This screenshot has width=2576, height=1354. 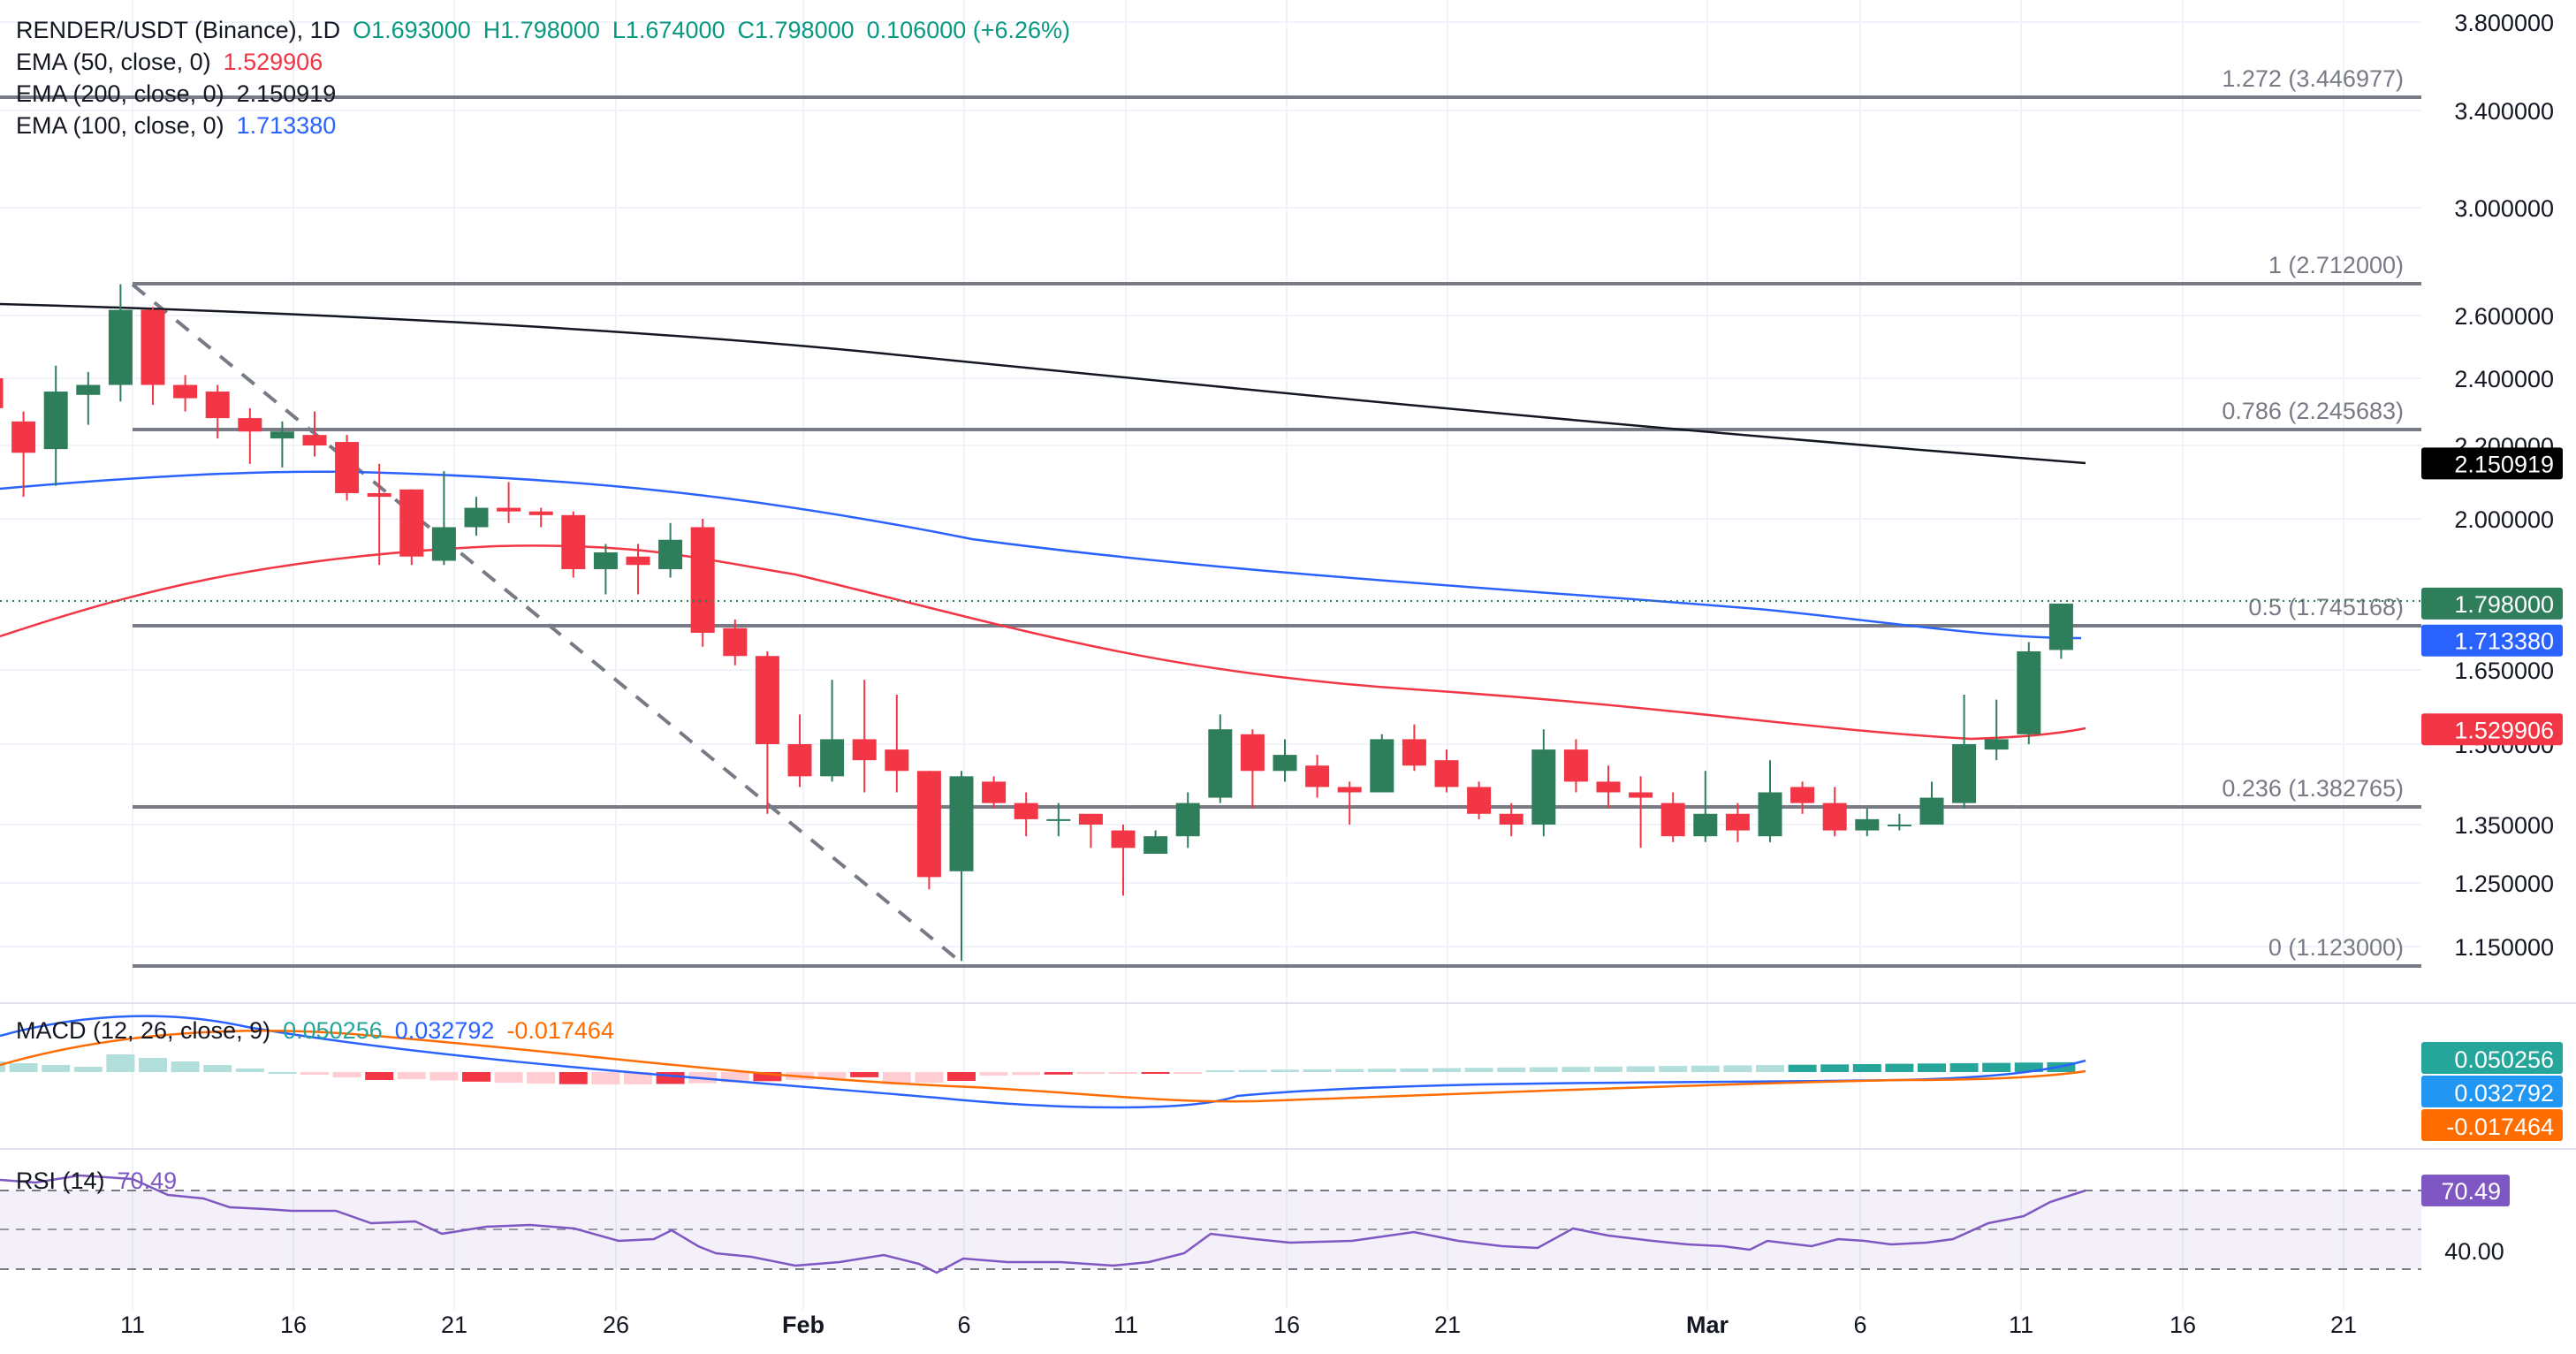 What do you see at coordinates (1447, 1325) in the screenshot?
I see `time-axis-label: 21` at bounding box center [1447, 1325].